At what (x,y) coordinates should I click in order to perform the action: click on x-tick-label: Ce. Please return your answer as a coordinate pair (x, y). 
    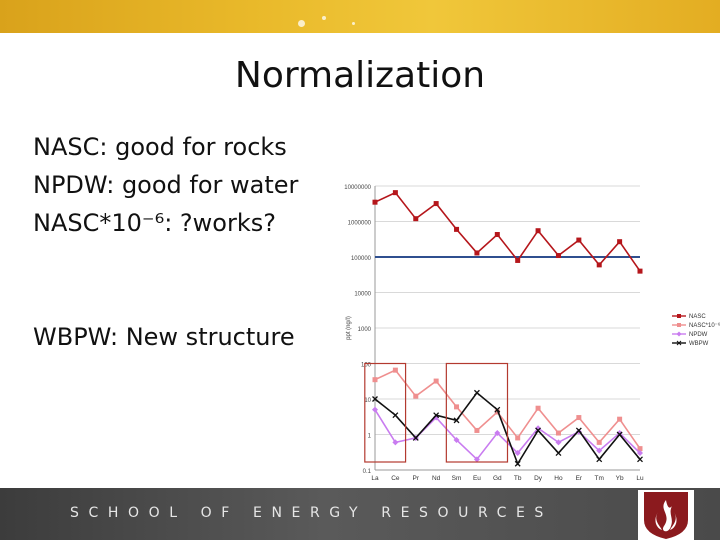
    Looking at the image, I should click on (395, 478).